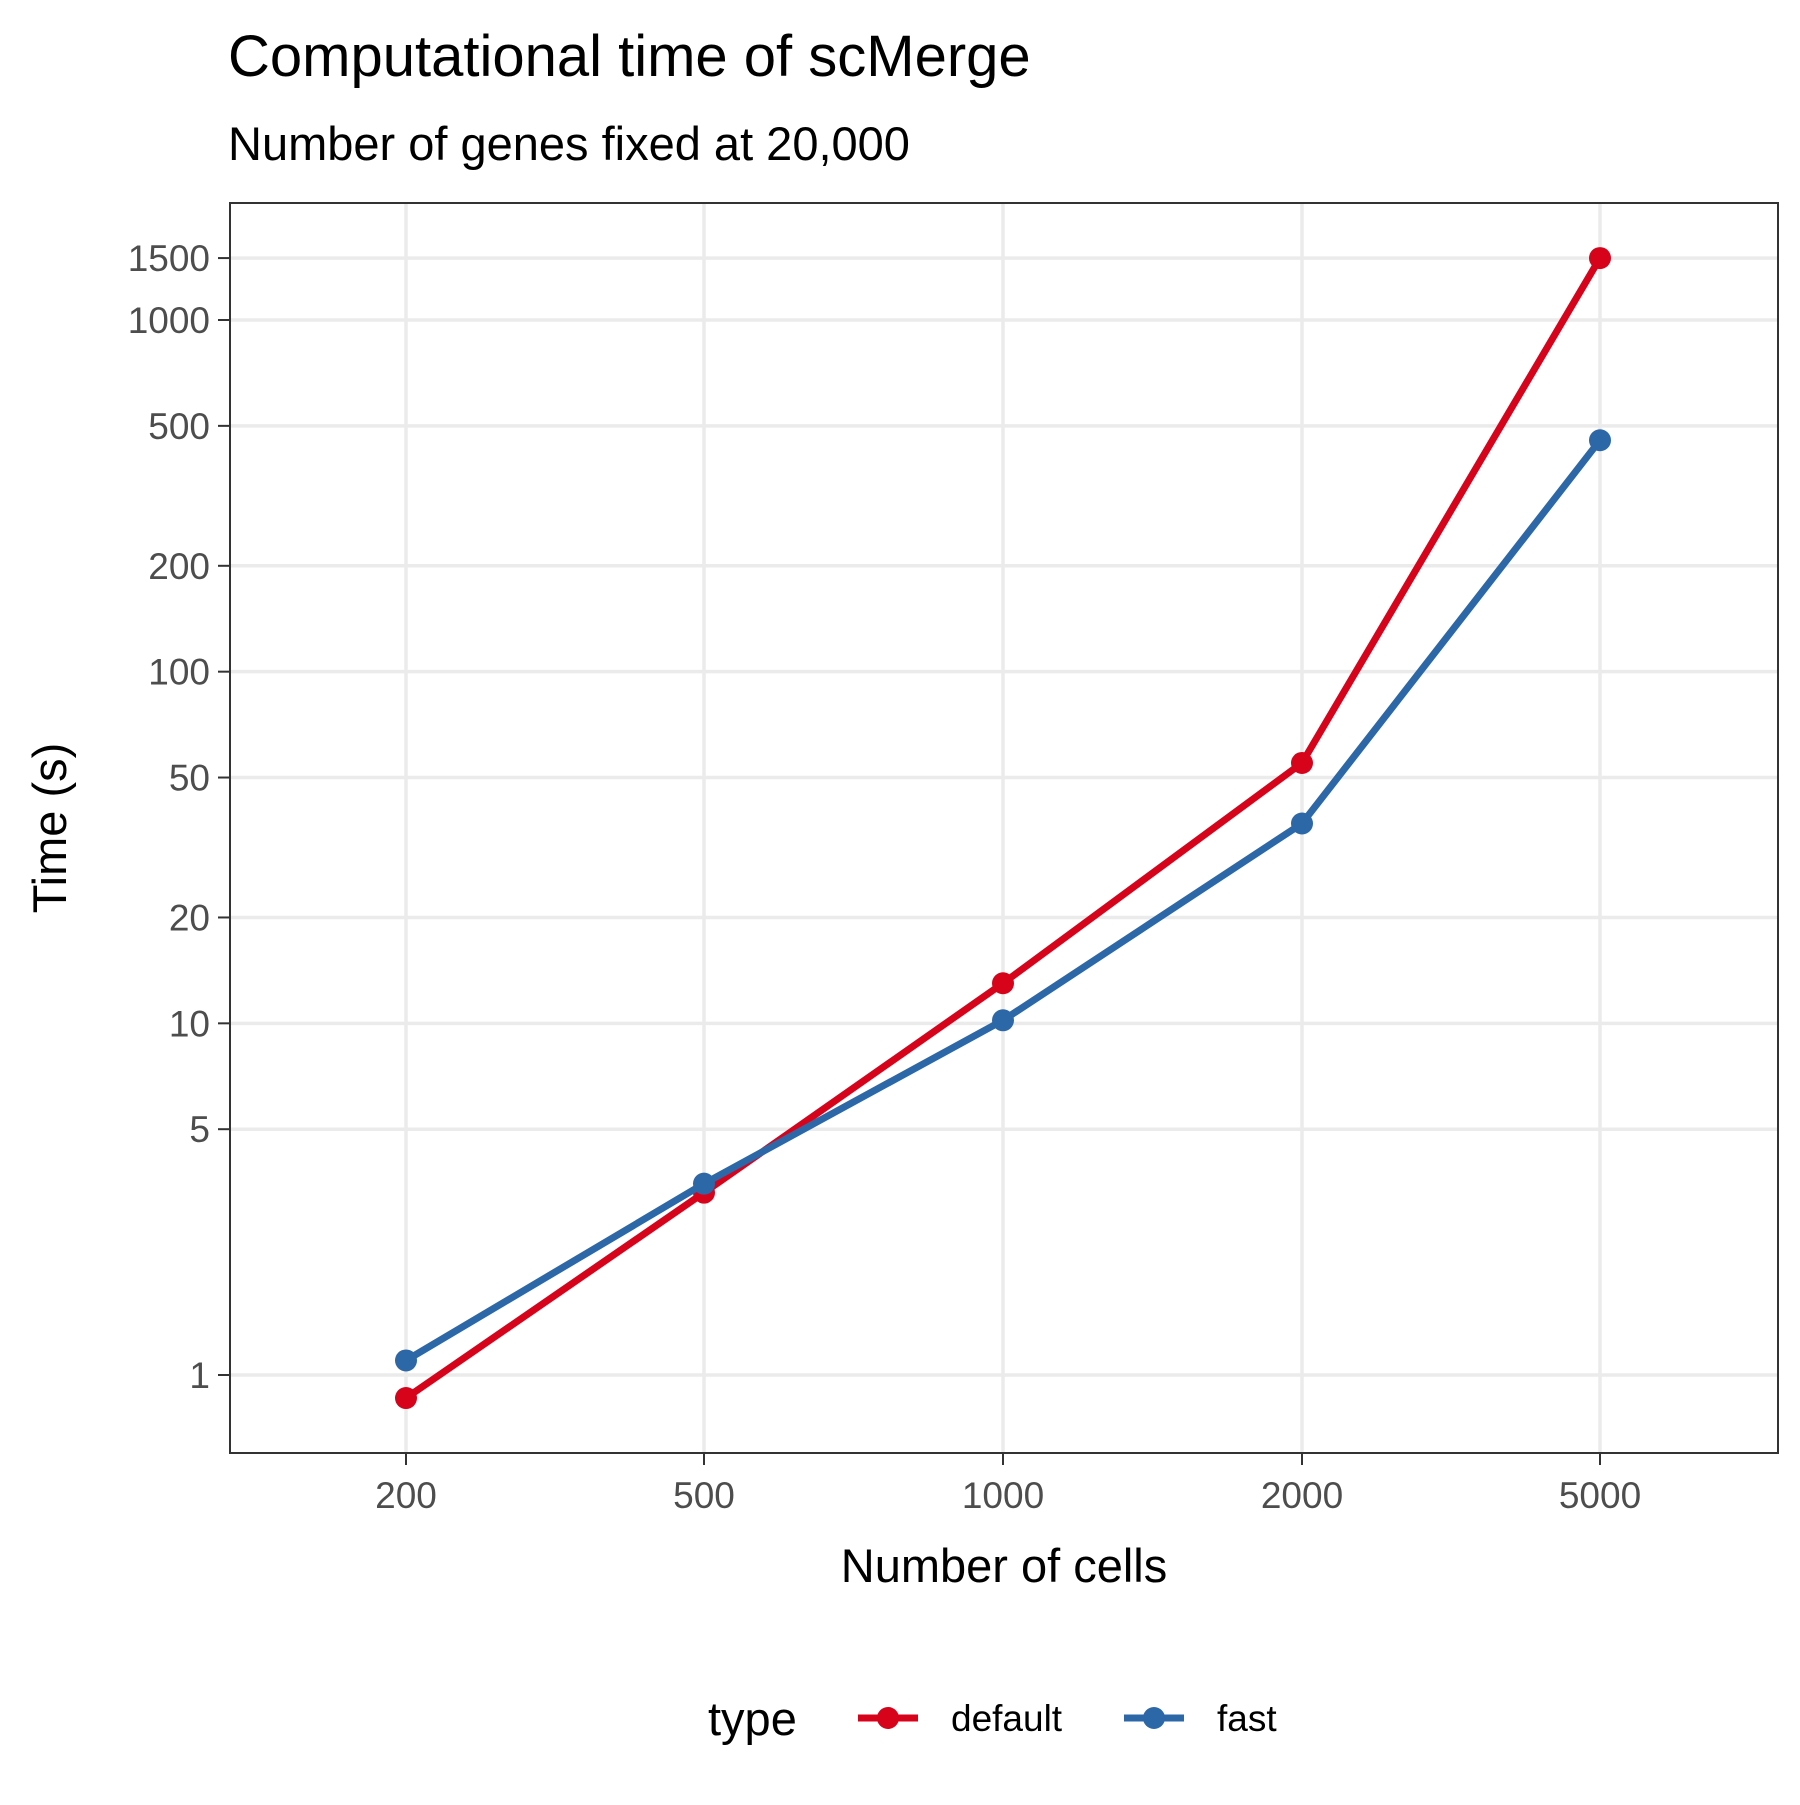  Describe the element at coordinates (189, 778) in the screenshot. I see `y-tick-label: 50` at that location.